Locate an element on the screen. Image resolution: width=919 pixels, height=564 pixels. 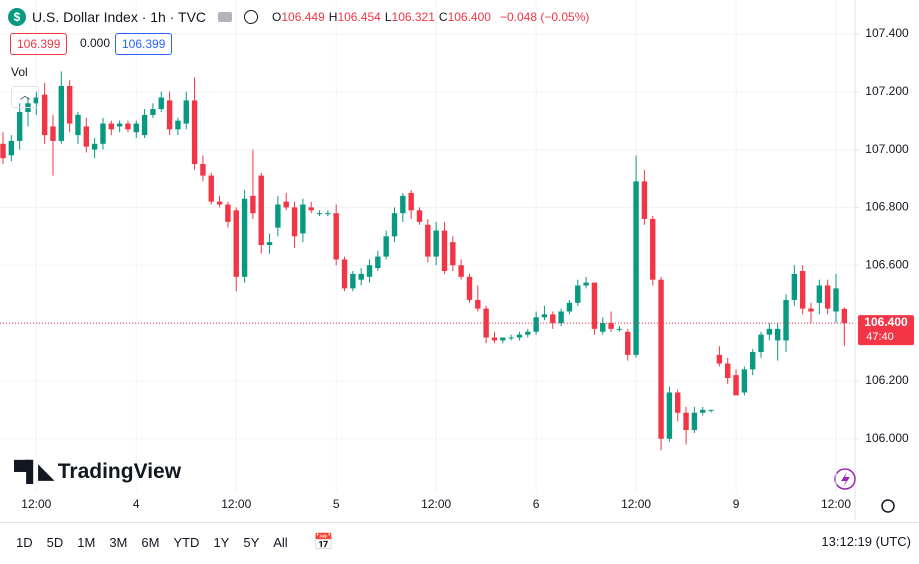
range-button: 3M is located at coordinates (118, 542).